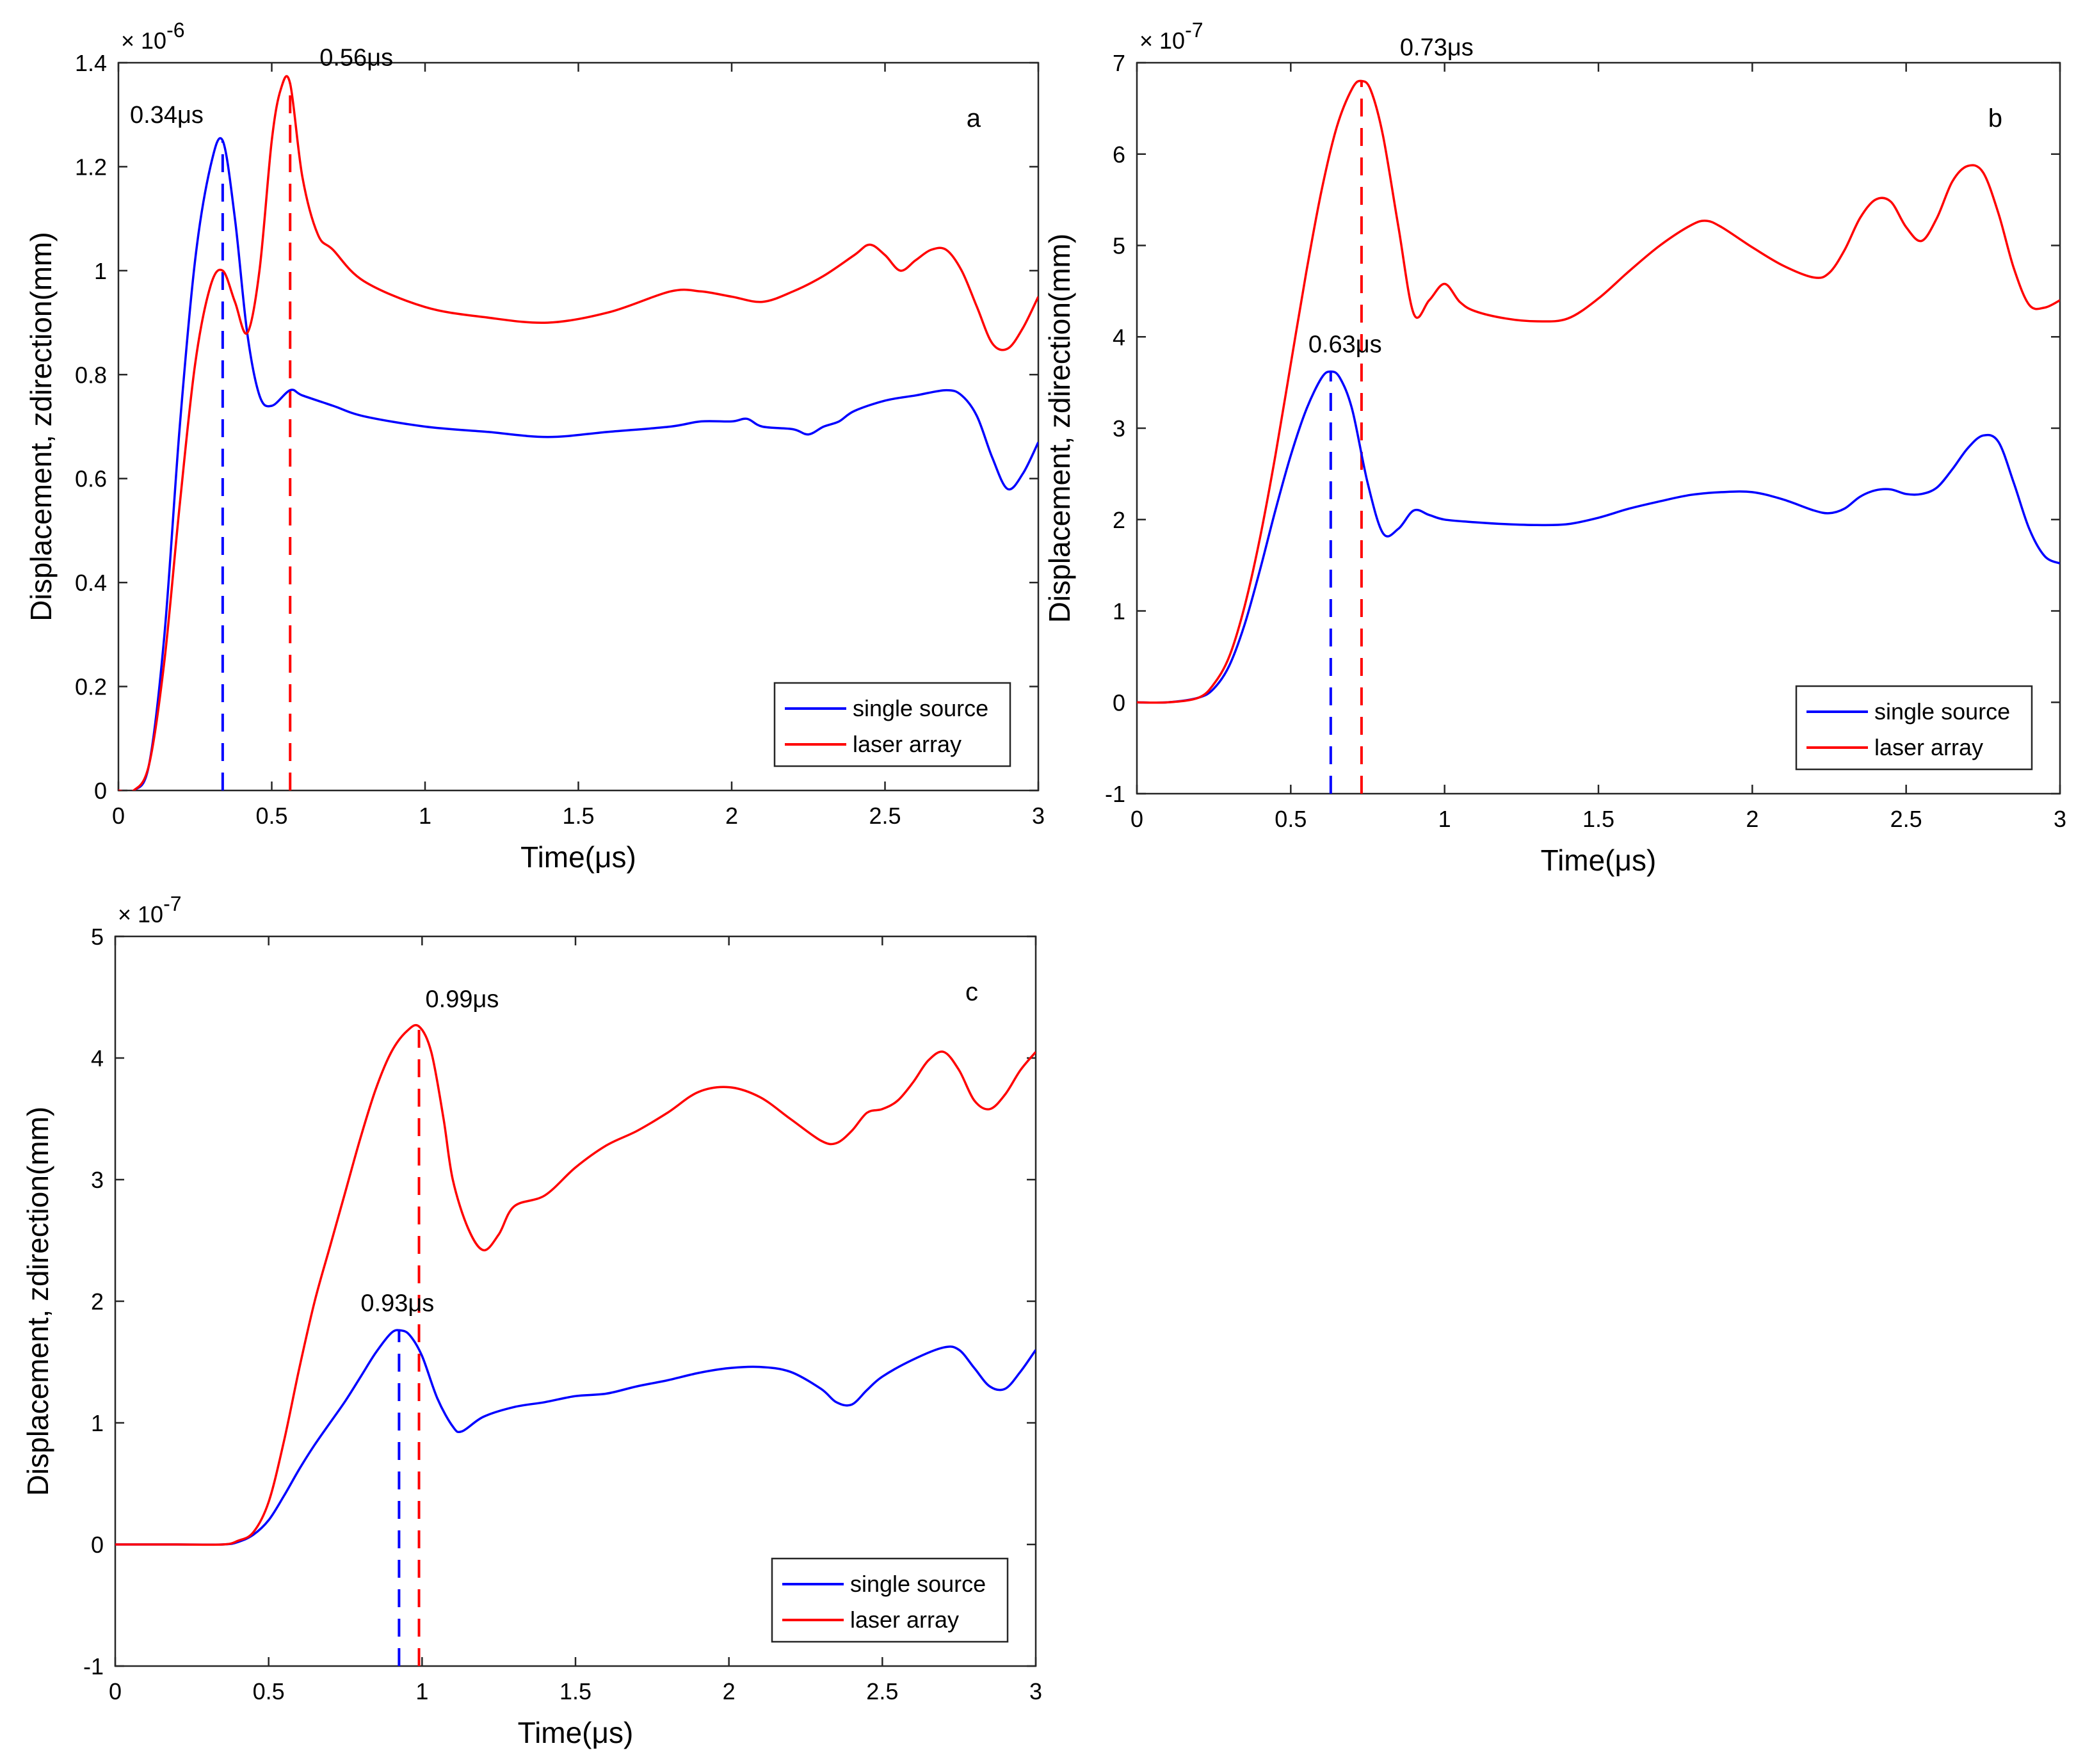 This screenshot has height=1764, width=2092. I want to click on panel-letter: c, so click(971, 992).